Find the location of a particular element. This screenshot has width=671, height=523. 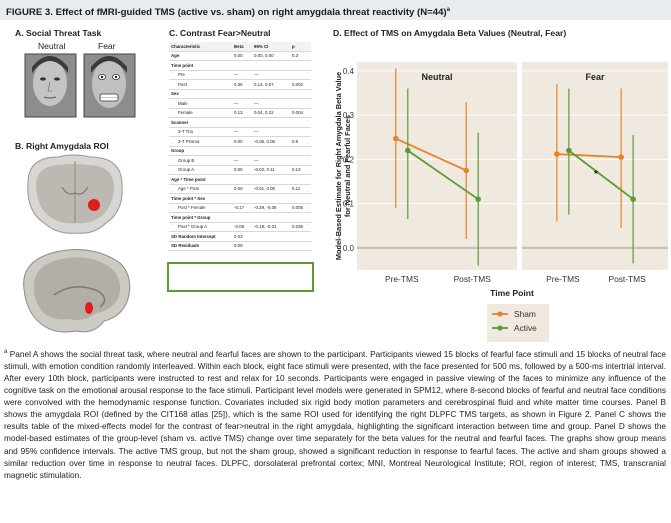

table-row: Age 0.00 0.00, 0.00 0.3 is located at coordinates (240, 56).